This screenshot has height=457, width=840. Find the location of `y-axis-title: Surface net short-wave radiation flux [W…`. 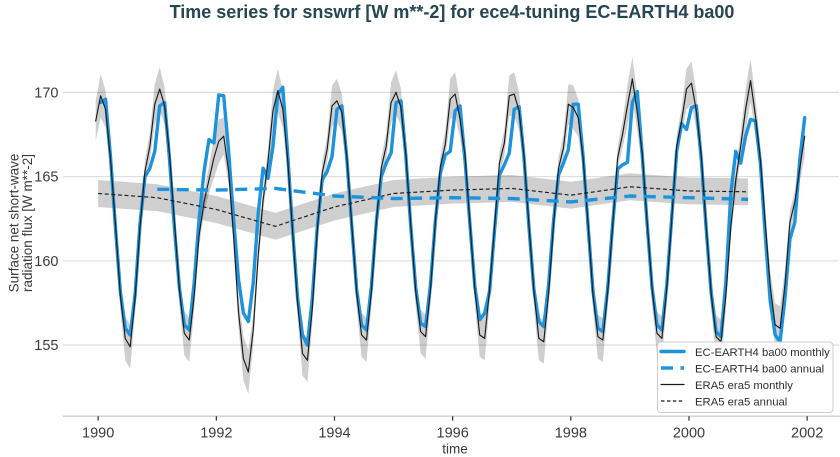

y-axis-title: Surface net short-wave radiation flux [W… is located at coordinates (21, 223).